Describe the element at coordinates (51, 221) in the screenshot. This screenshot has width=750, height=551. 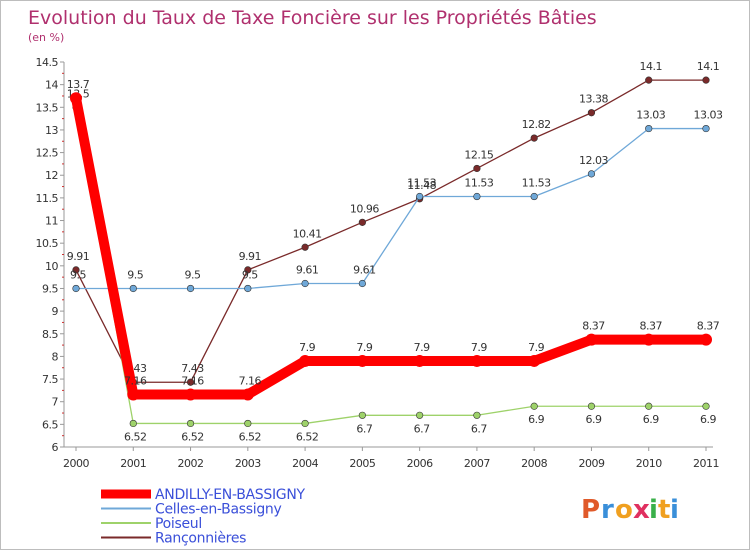
I see `y-tick-label: 11` at that location.